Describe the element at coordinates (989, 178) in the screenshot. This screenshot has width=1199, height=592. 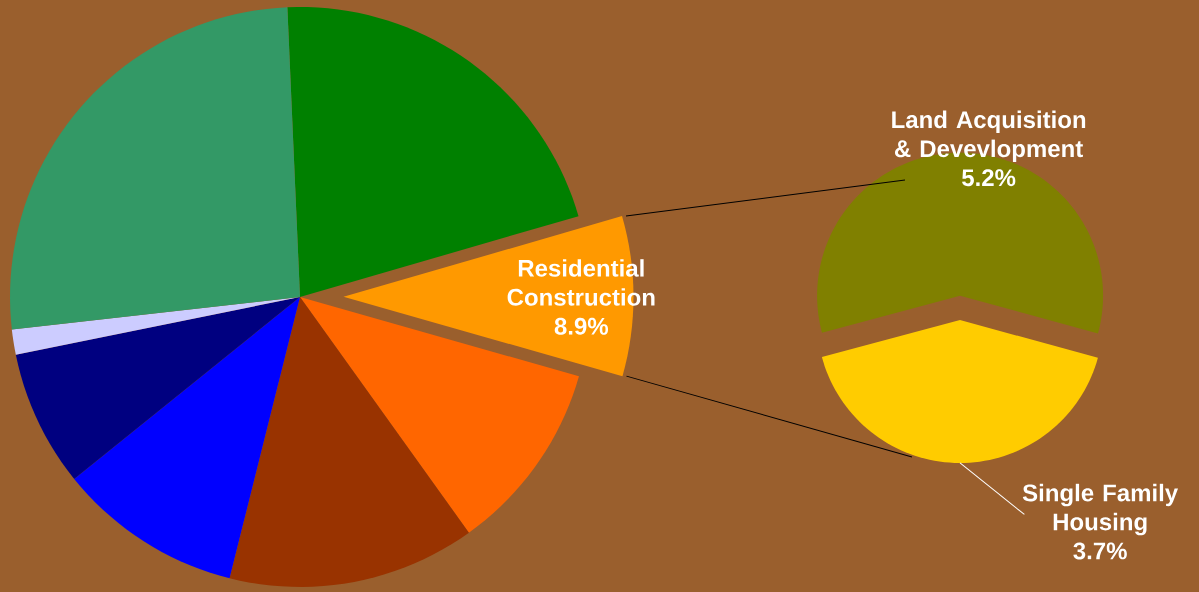
I see `data-label: 5.2%` at that location.